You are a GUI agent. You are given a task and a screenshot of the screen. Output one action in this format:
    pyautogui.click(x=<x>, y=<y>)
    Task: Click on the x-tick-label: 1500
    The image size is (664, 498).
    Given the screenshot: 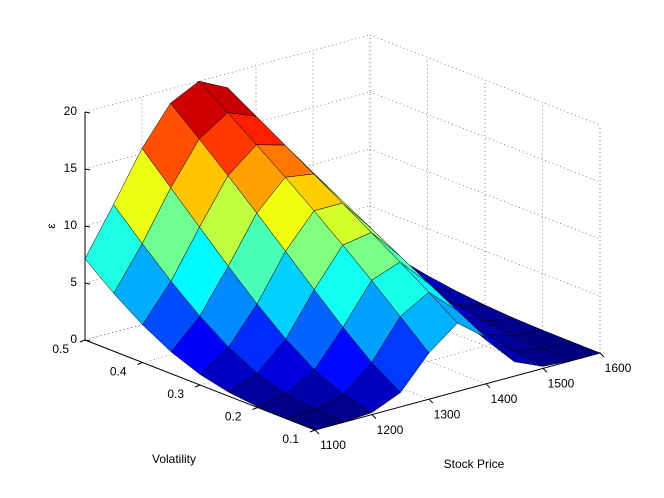 What is the action you would take?
    pyautogui.click(x=561, y=384)
    